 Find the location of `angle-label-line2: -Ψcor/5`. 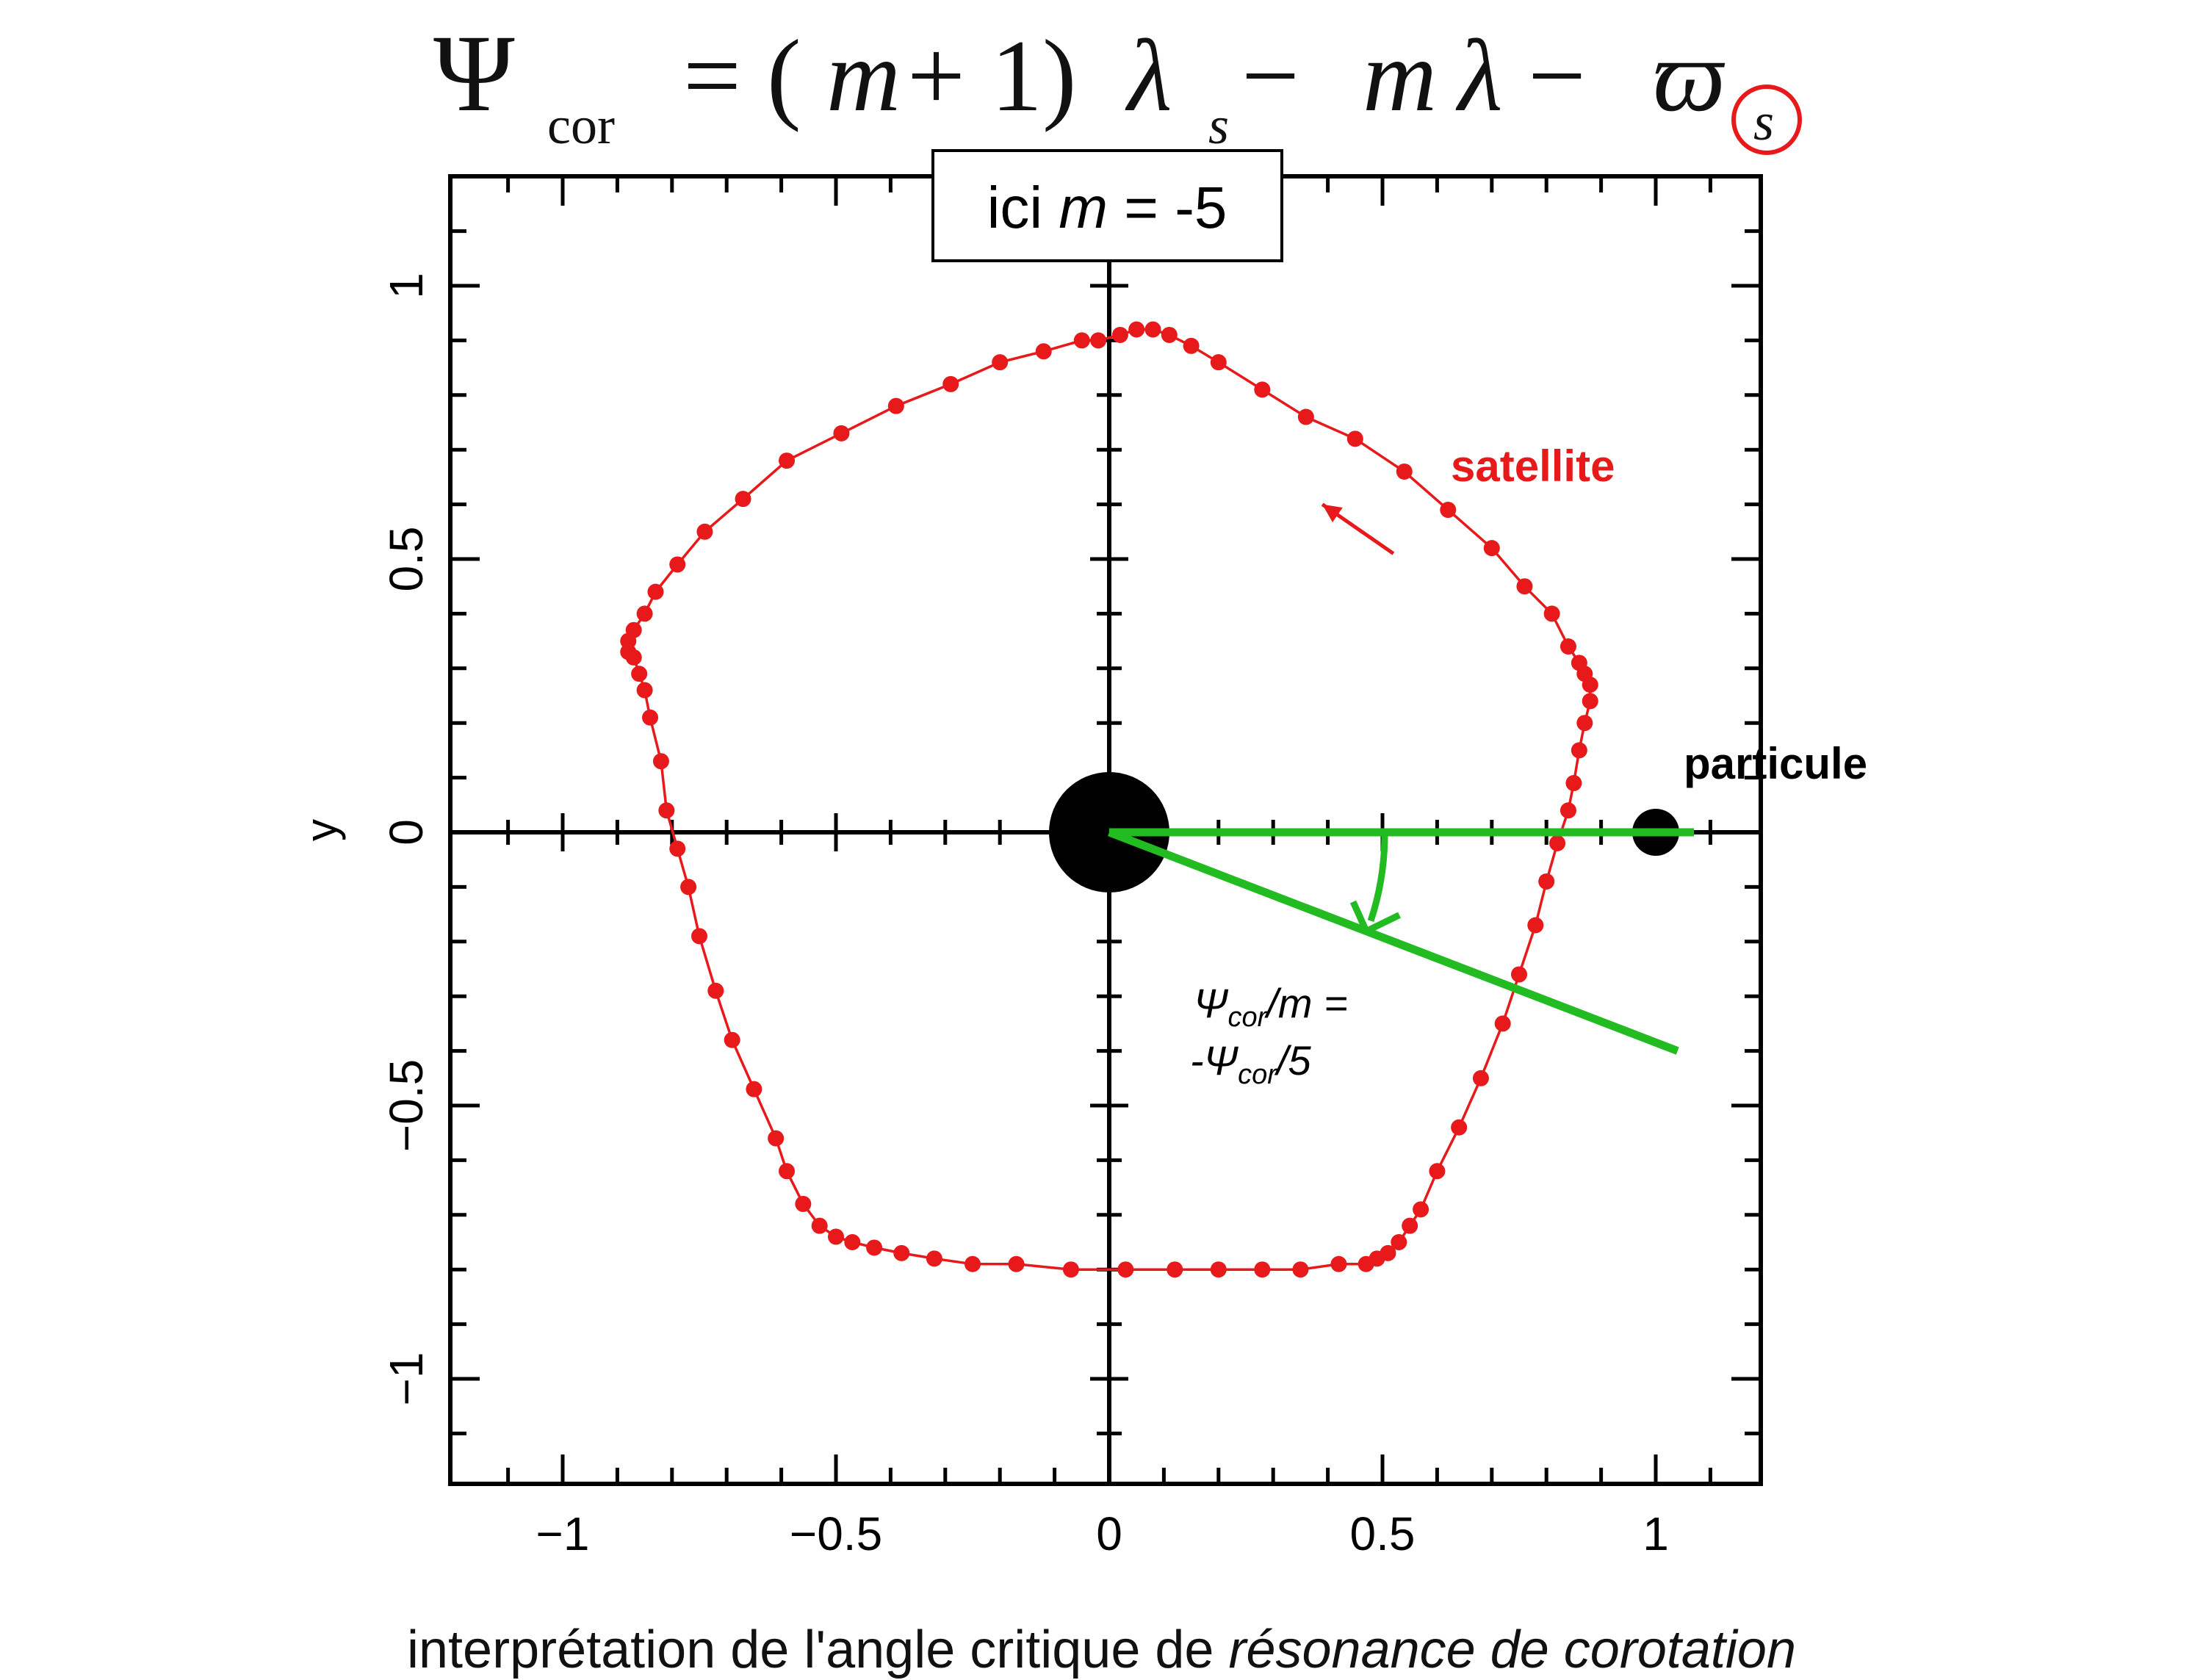

angle-label-line2: -Ψcor/5 is located at coordinates (1251, 1063).